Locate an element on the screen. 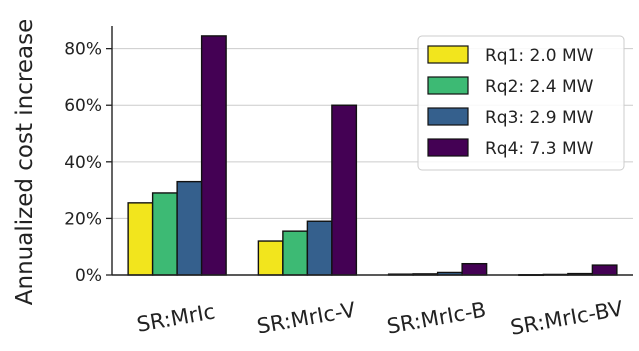 The height and width of the screenshot is (351, 639). x-tick-label: SR:MrIc-B is located at coordinates (436, 318).